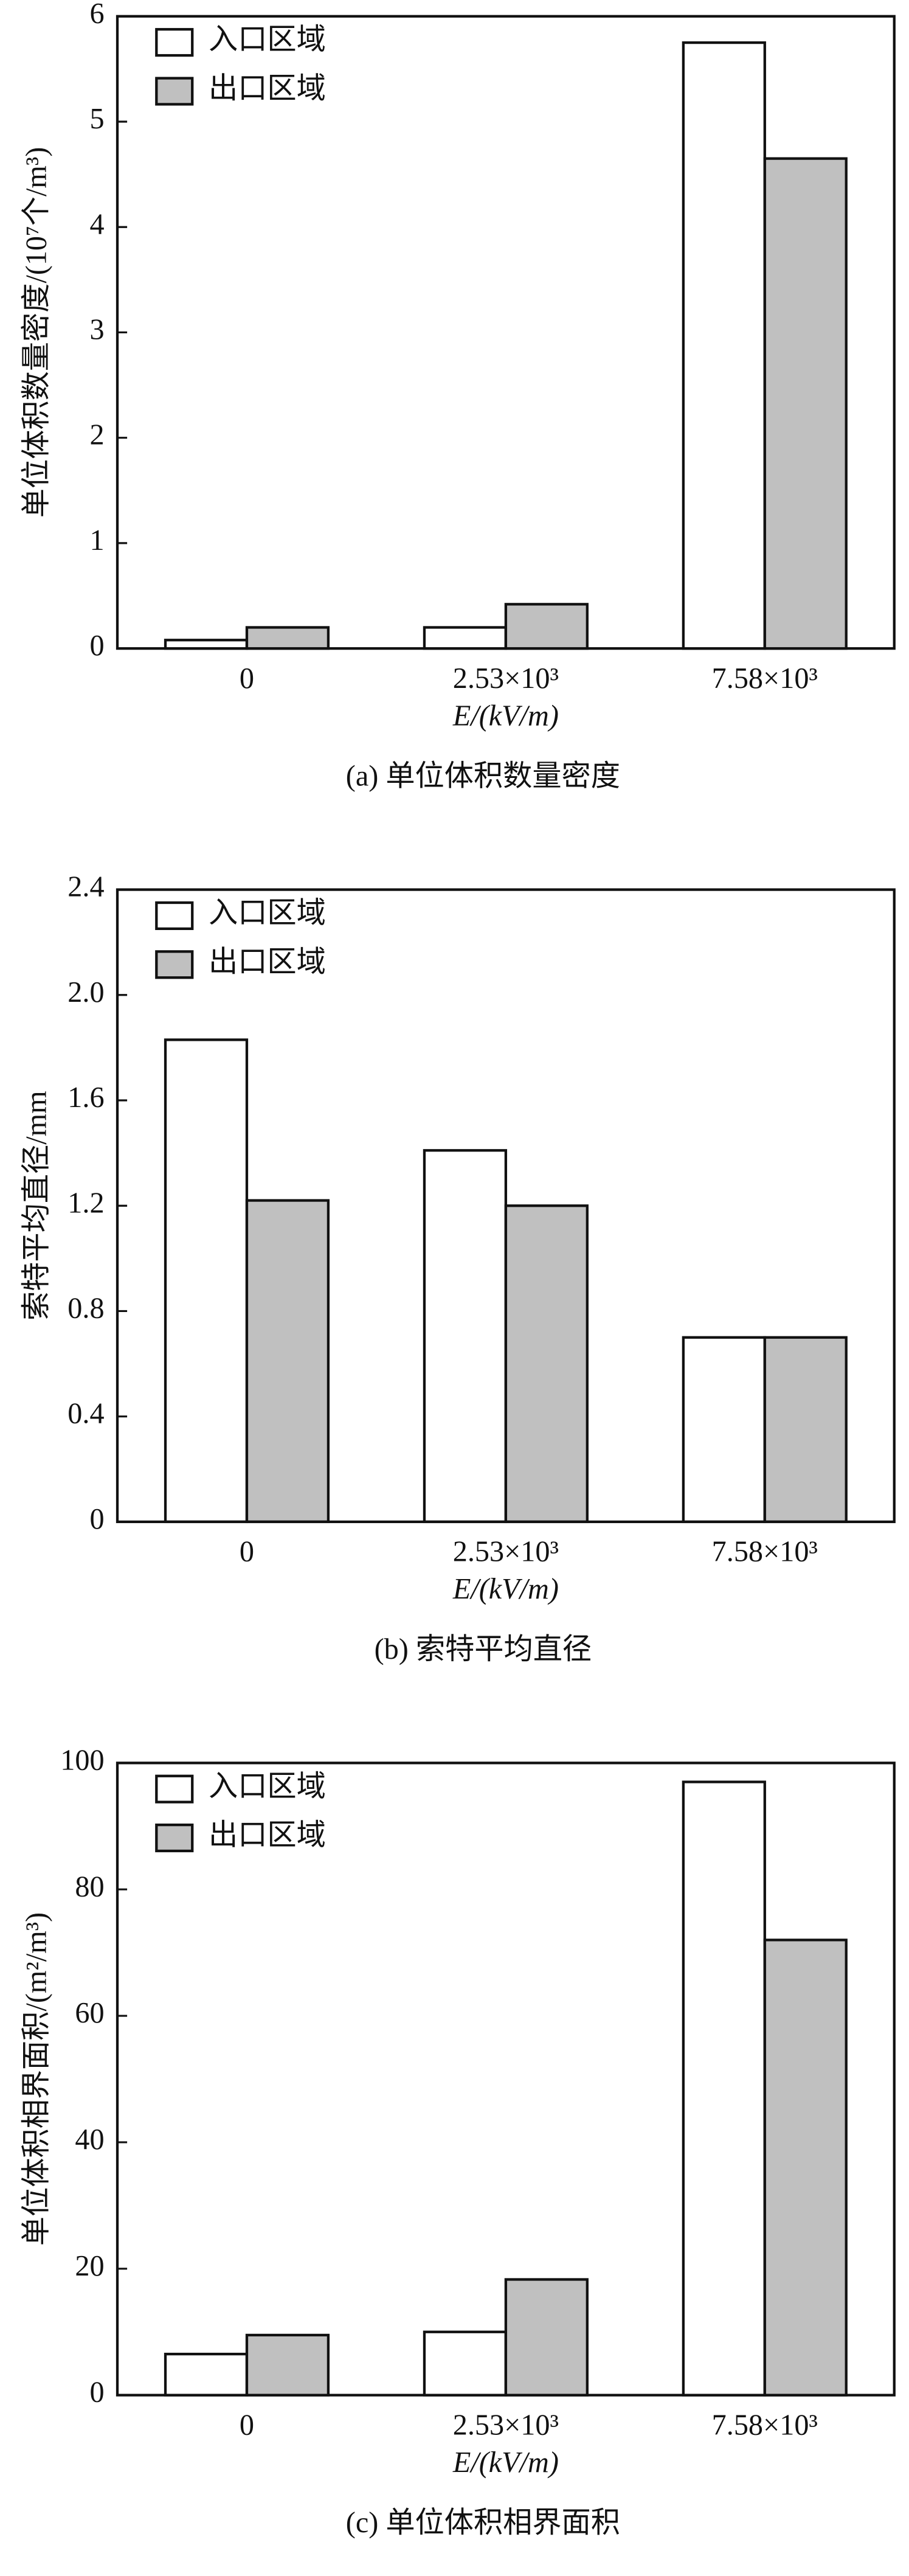  What do you see at coordinates (36, 1206) in the screenshot?
I see `y-axis-label: 索特平均直径/mm` at bounding box center [36, 1206].